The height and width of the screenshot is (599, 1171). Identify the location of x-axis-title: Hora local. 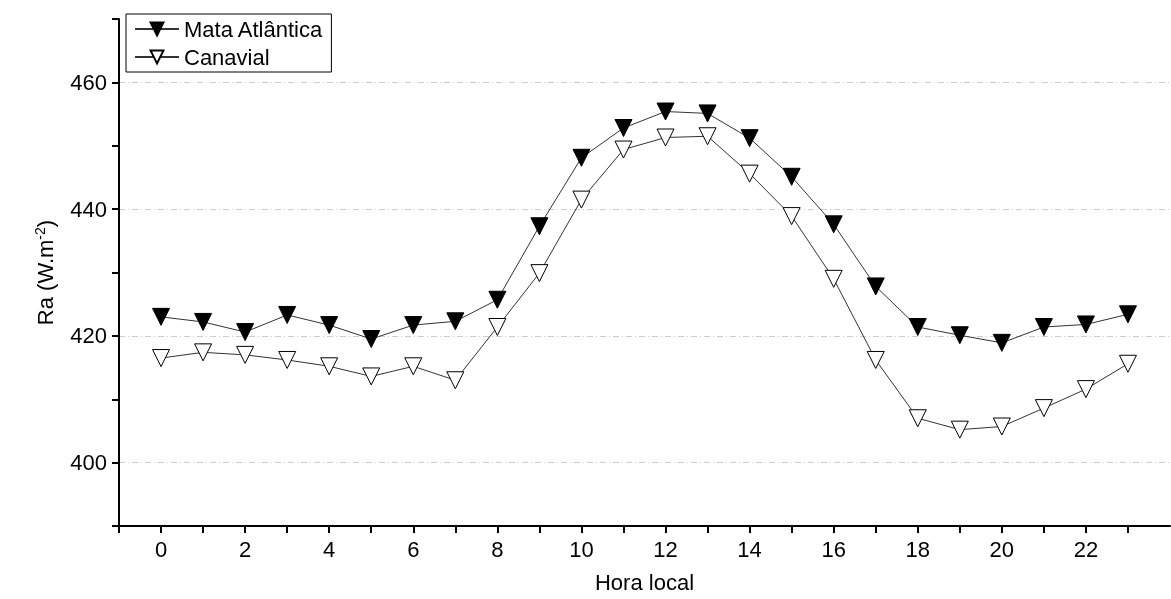
(644, 582).